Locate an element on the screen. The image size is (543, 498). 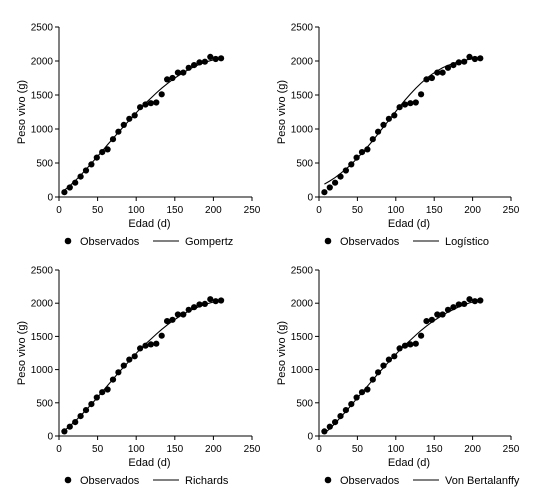
x-tick-label: 200 is located at coordinates (472, 210).